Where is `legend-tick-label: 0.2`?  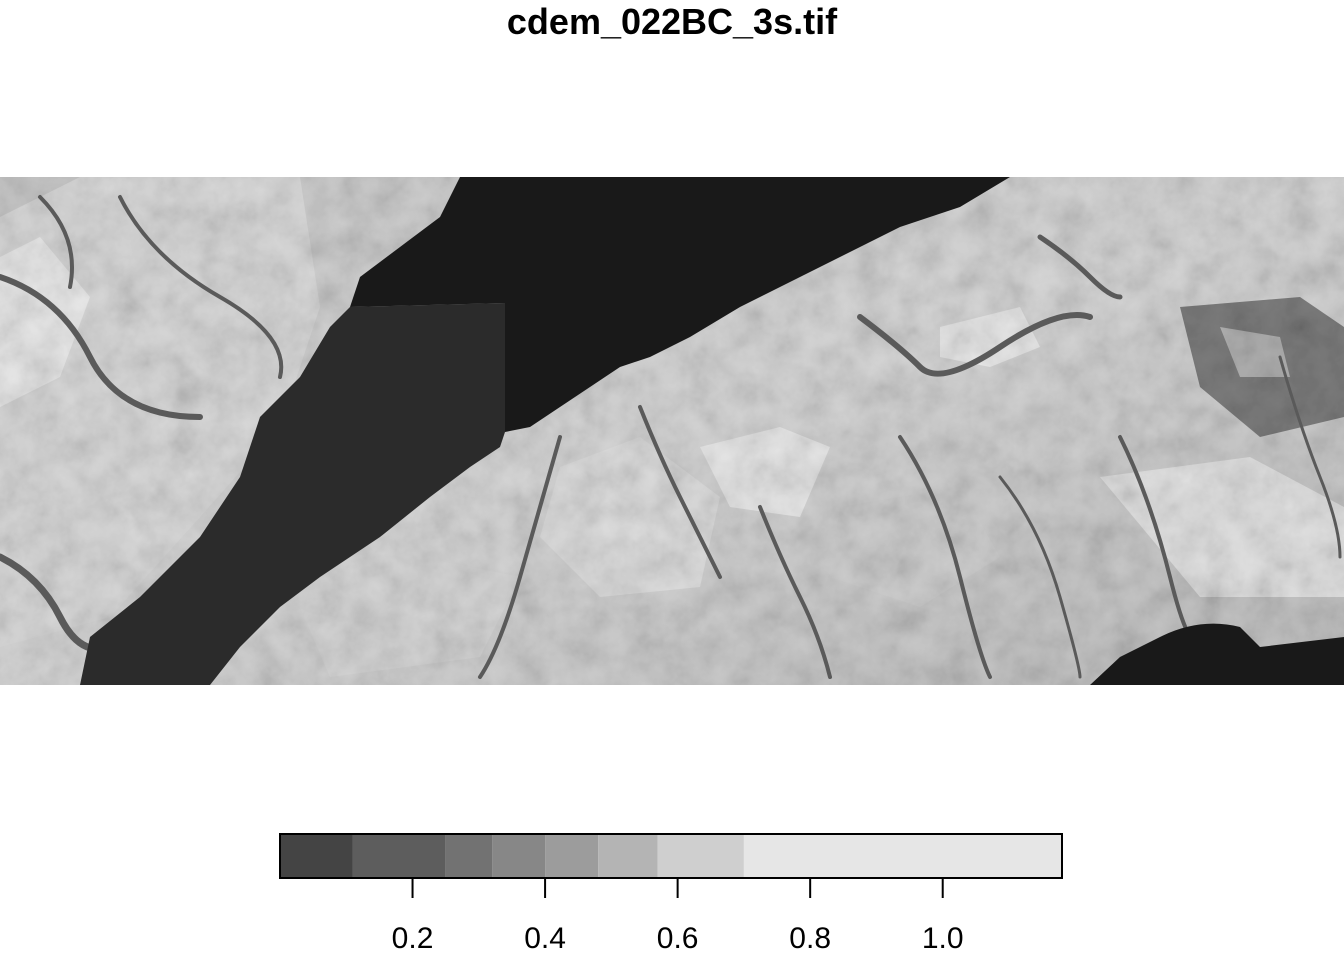 legend-tick-label: 0.2 is located at coordinates (413, 938).